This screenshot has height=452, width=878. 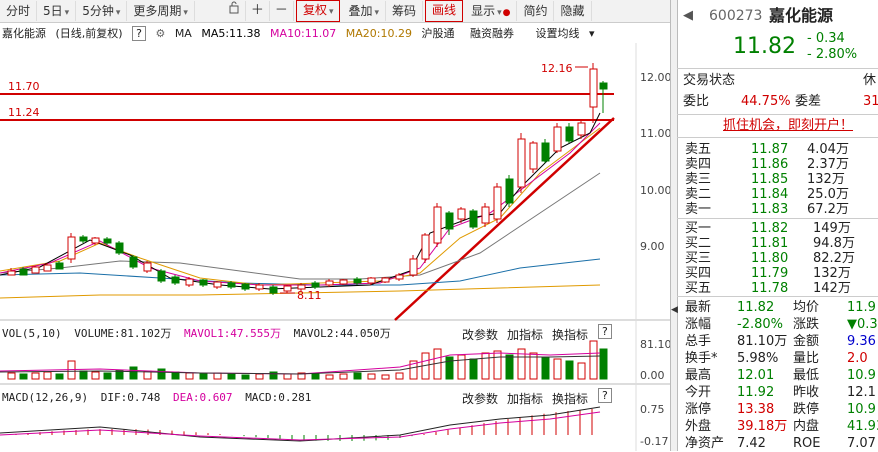 What do you see at coordinates (777, 164) in the screenshot?
I see `ask-row: 卖四 11.86 2.37万` at bounding box center [777, 164].